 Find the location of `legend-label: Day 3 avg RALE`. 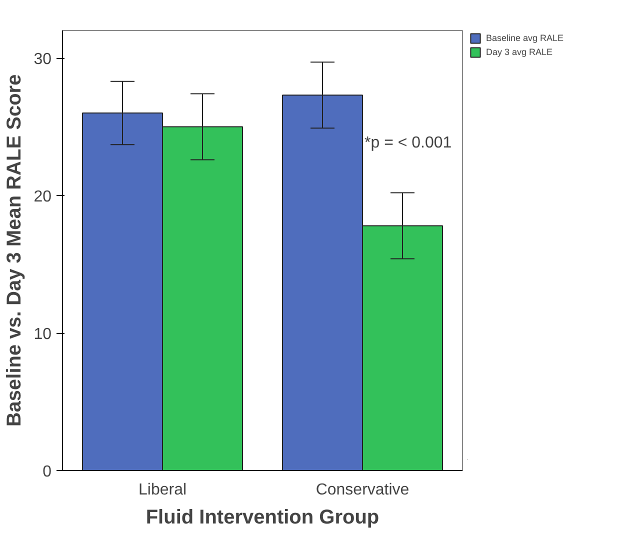

legend-label: Day 3 avg RALE is located at coordinates (519, 52).